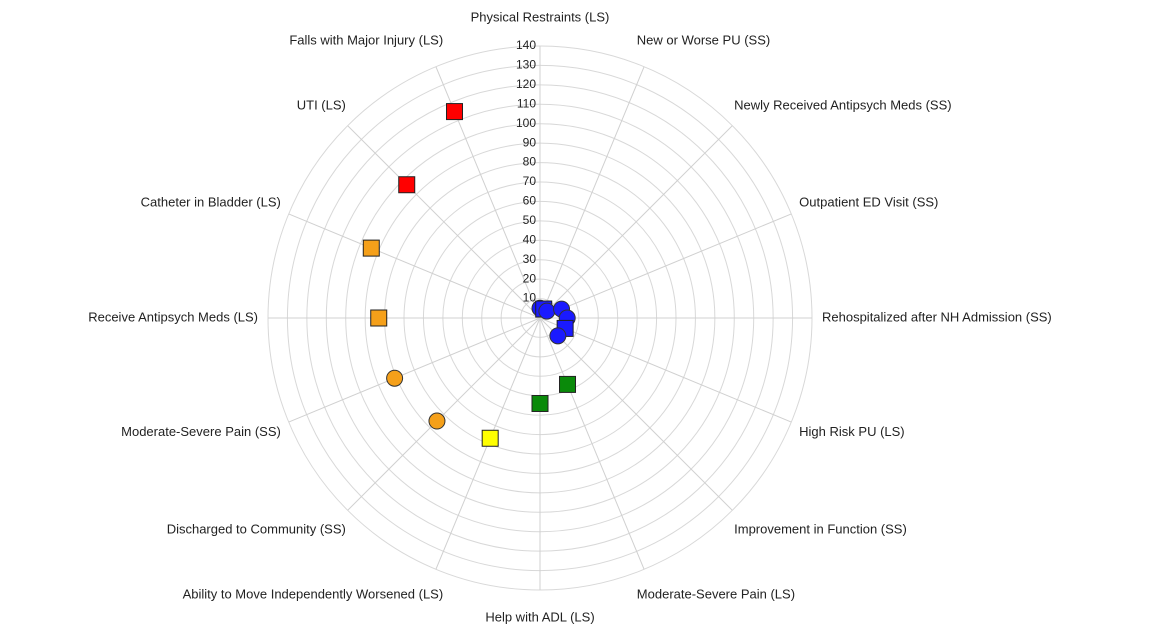 Image resolution: width=1167 pixels, height=628 pixels. What do you see at coordinates (820, 529) in the screenshot?
I see `category-label: Improvement in Function (SS)` at bounding box center [820, 529].